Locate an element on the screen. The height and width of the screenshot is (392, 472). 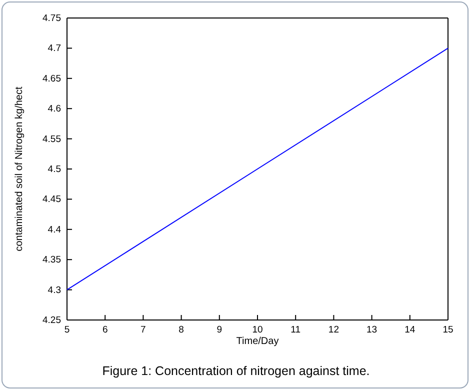
y-tick-label: 4.5 is located at coordinates (54, 170).